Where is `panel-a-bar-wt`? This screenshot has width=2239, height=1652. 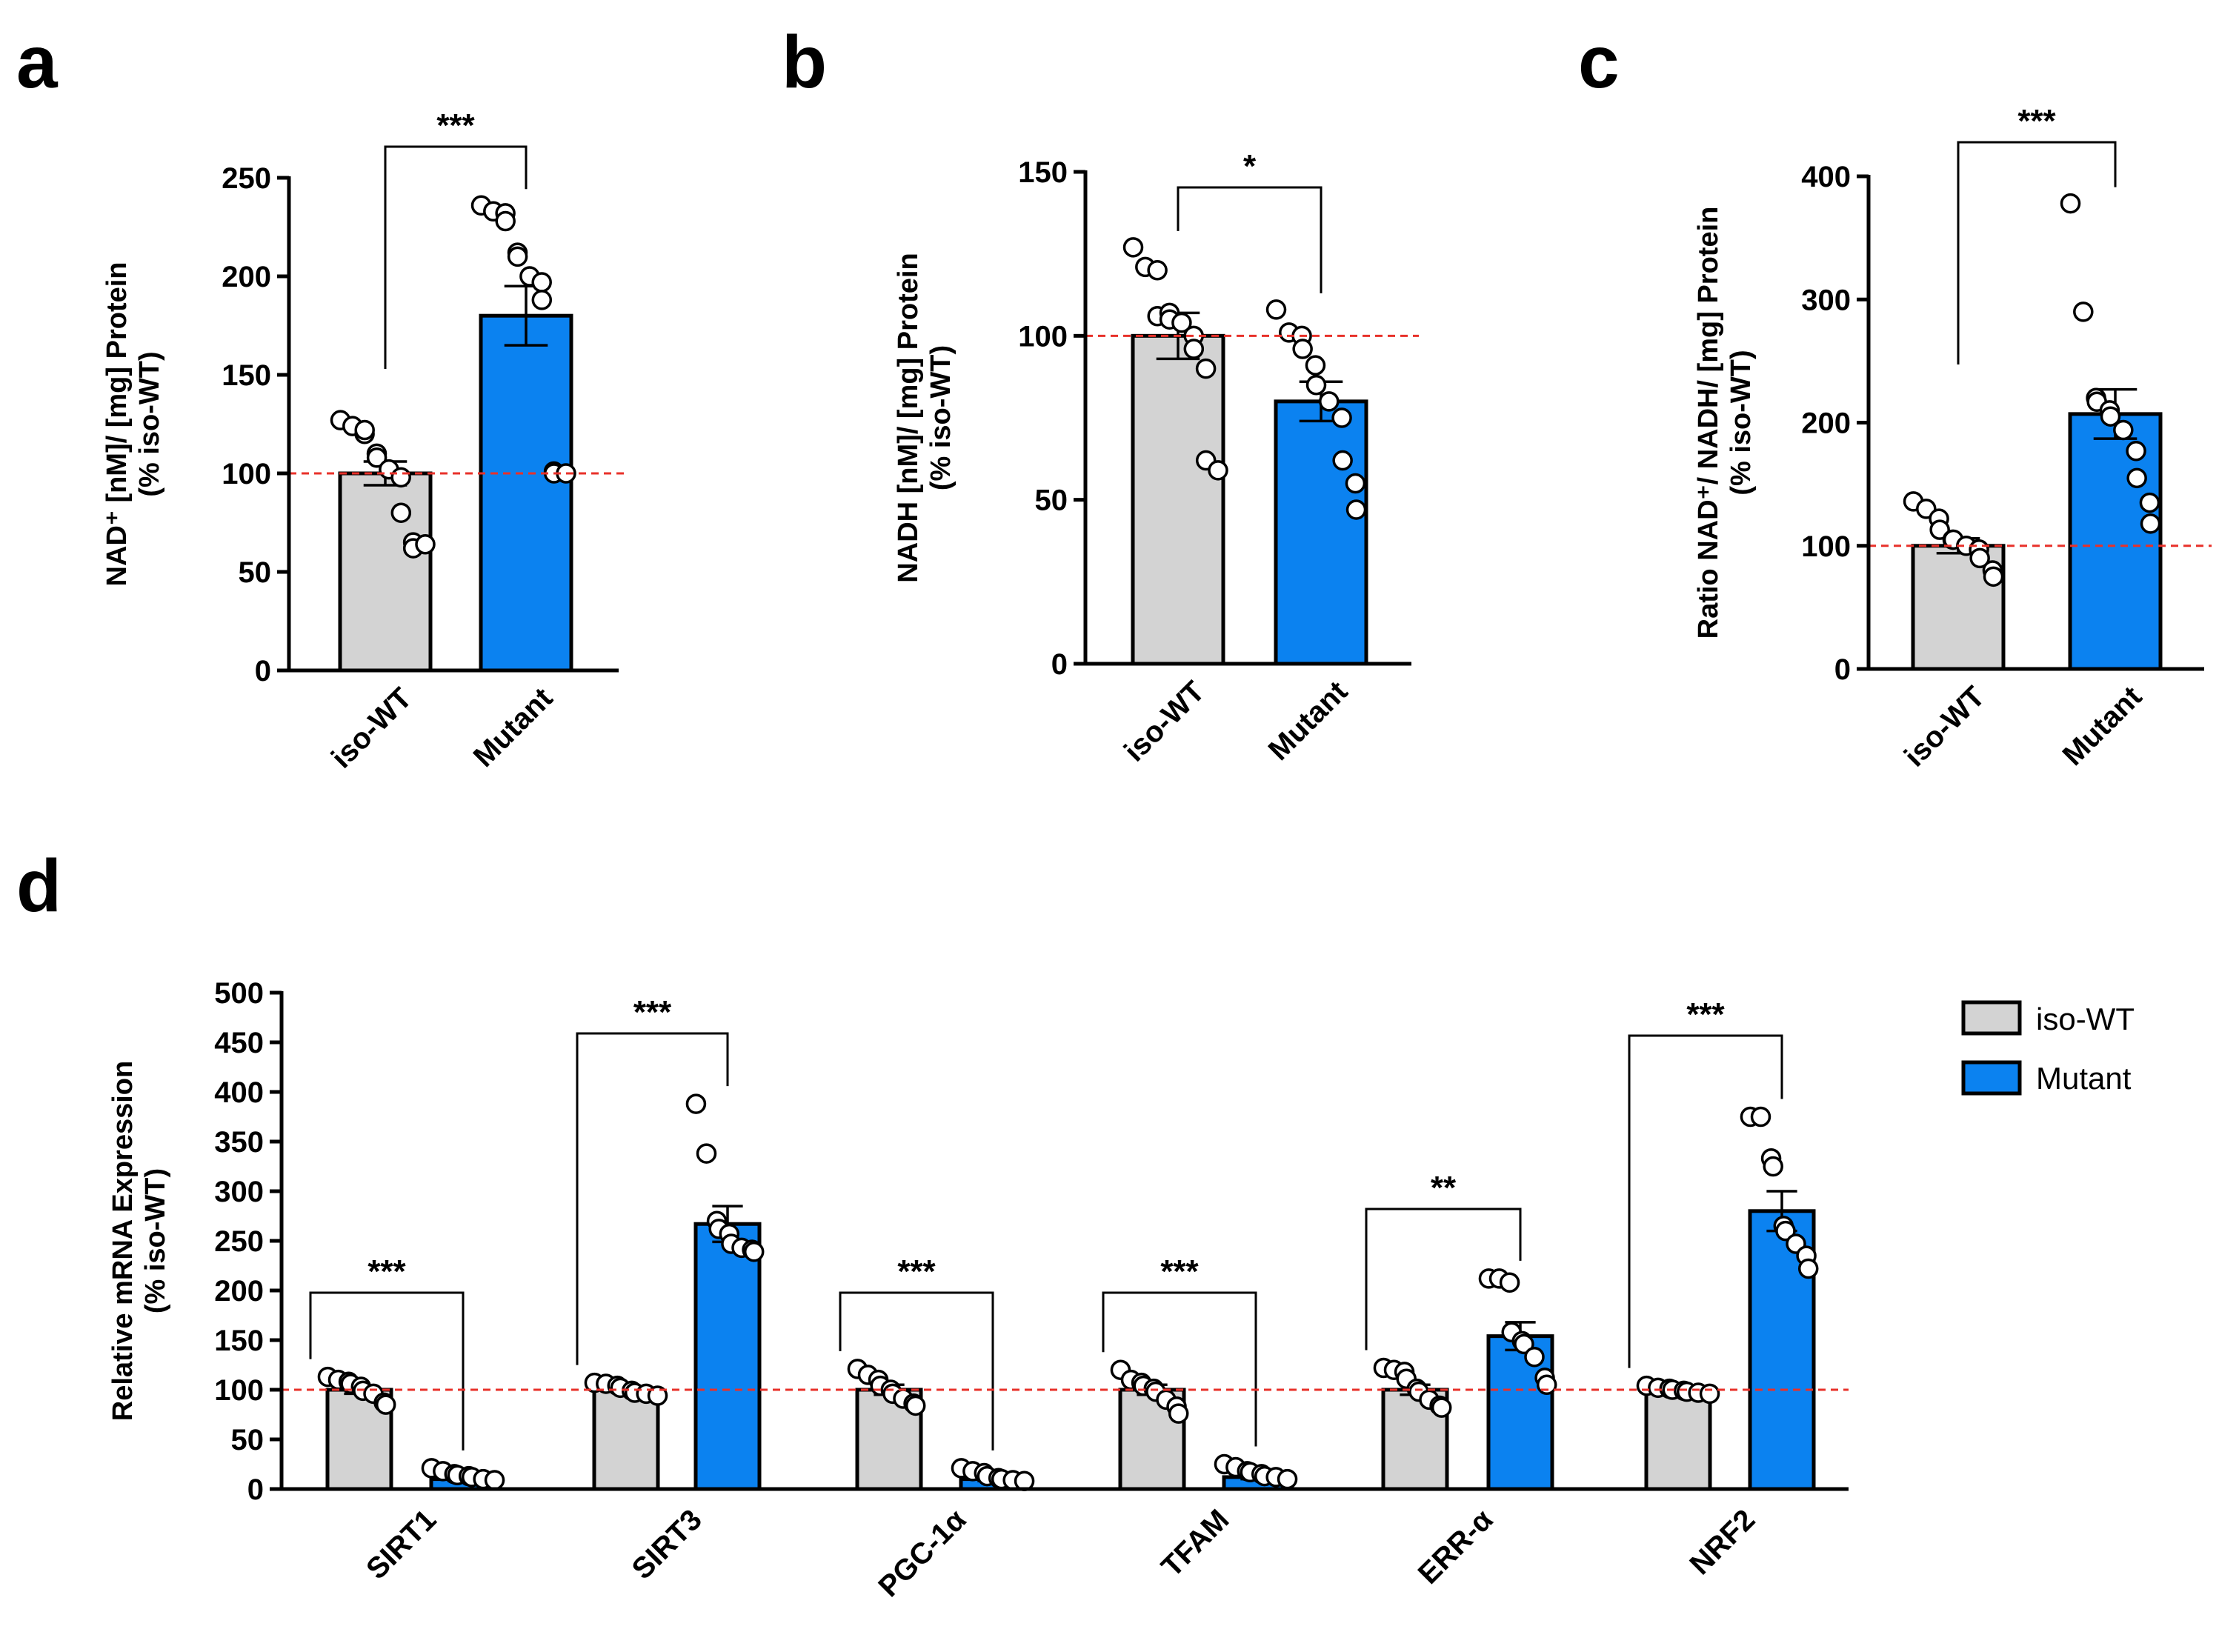
panel-a-bar-wt is located at coordinates (385, 572).